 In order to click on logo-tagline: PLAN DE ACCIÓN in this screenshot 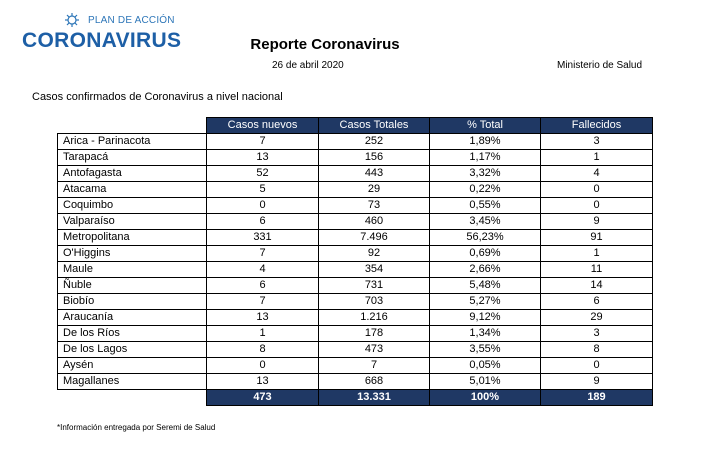, I will do `click(131, 20)`.